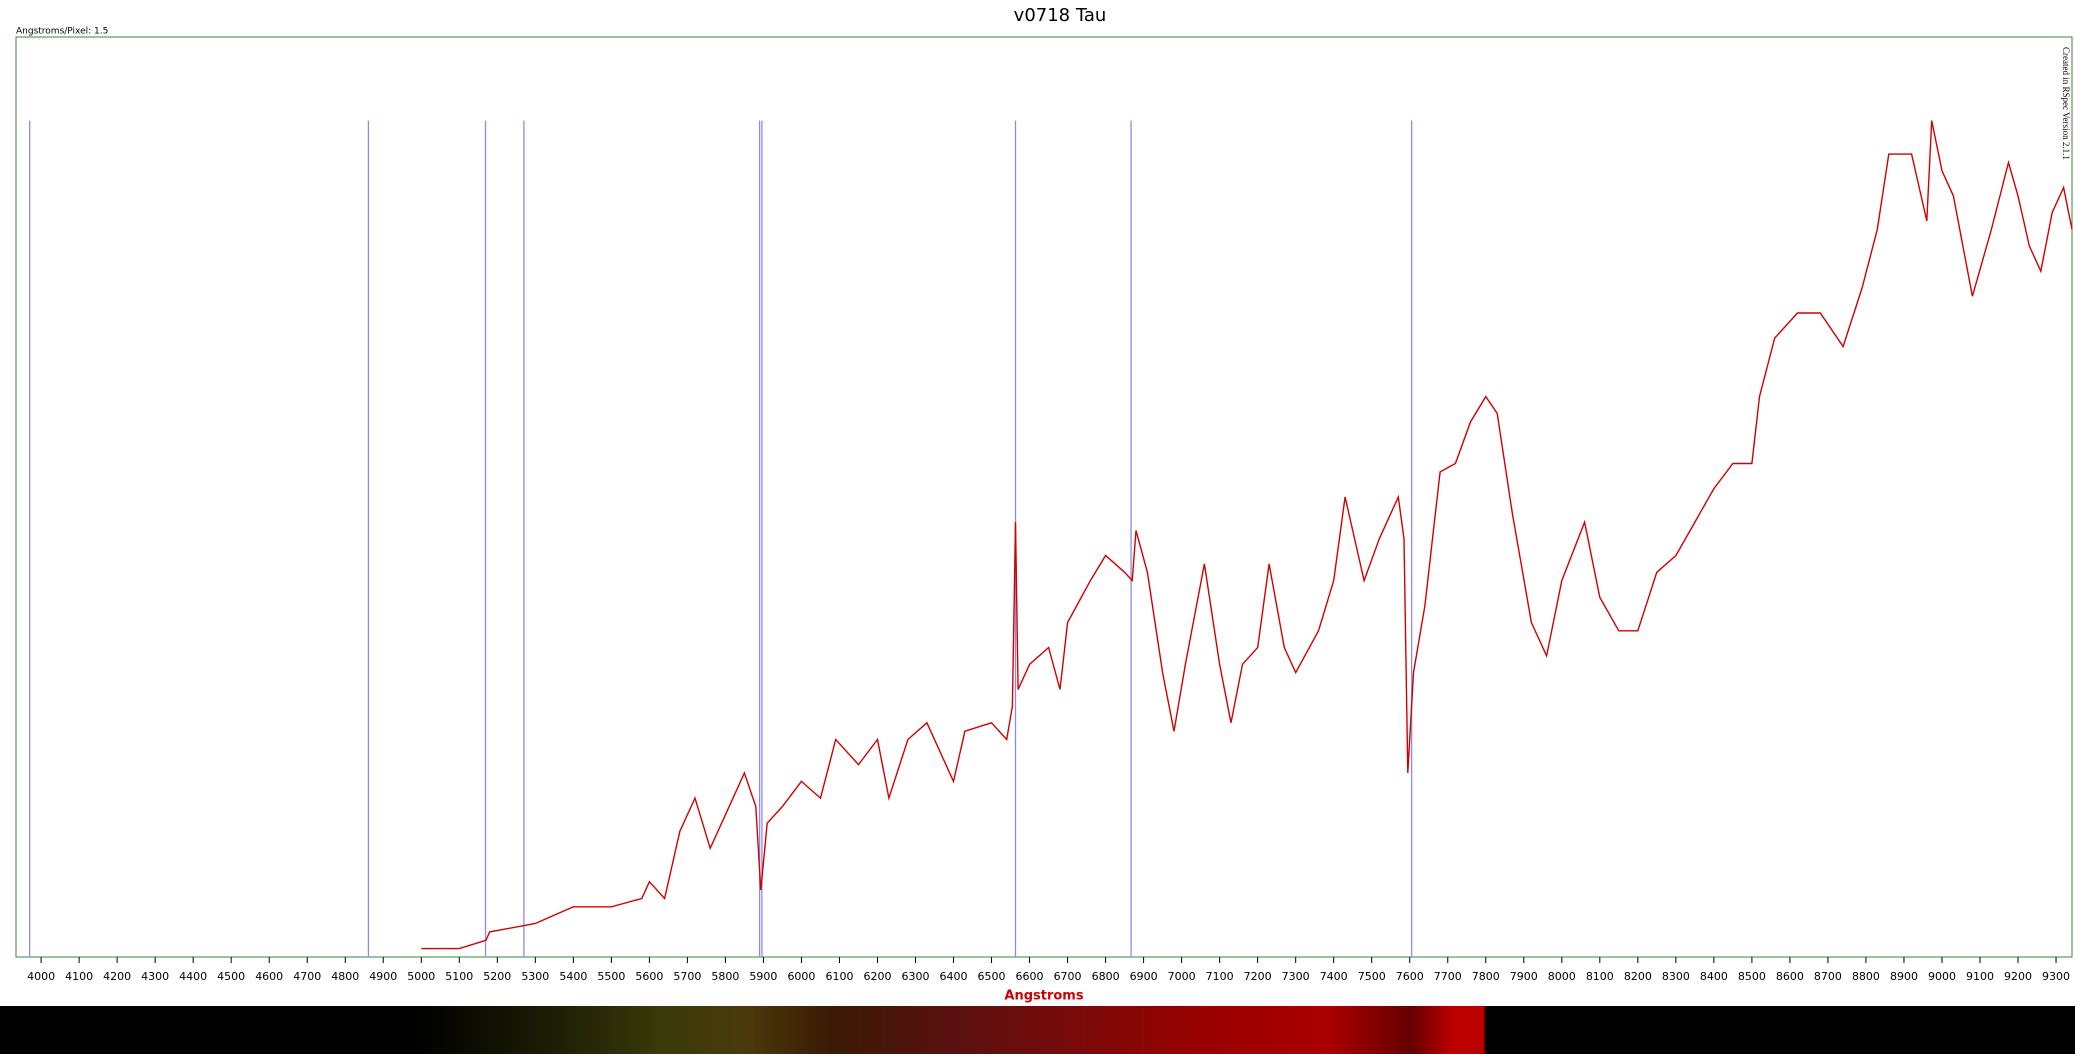  Describe the element at coordinates (725, 976) in the screenshot. I see `x-tick-label: 5800` at that location.